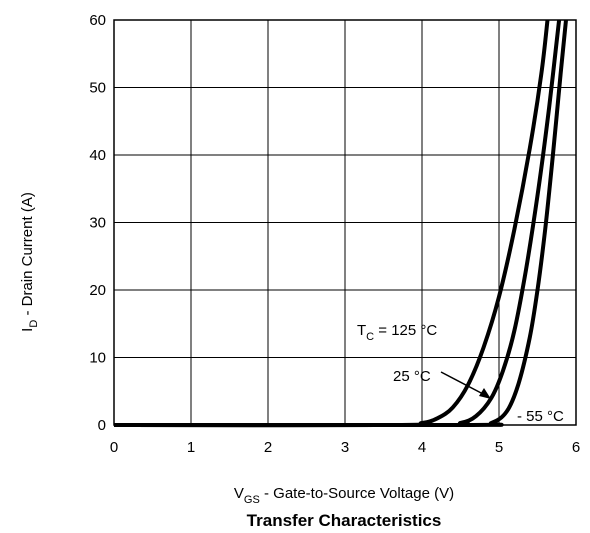  I want to click on x-tick-labels: 0 1 2 3 4 5 6, so click(345, 447).